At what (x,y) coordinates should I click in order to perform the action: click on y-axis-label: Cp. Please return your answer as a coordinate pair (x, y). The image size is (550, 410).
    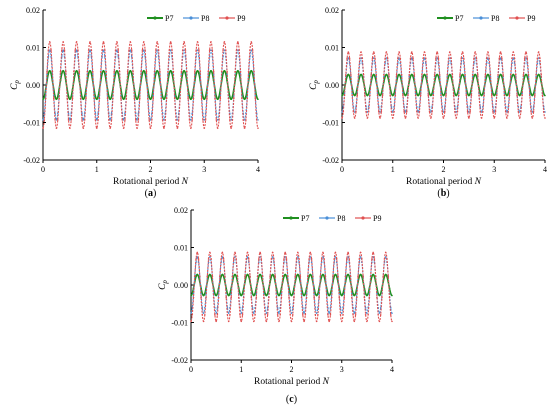
    Looking at the image, I should click on (15, 85).